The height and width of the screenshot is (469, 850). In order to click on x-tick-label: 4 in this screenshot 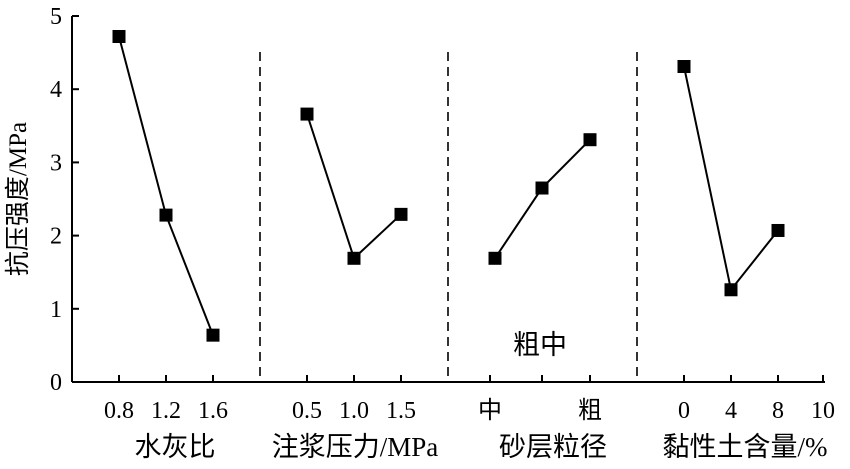, I will do `click(731, 411)`.